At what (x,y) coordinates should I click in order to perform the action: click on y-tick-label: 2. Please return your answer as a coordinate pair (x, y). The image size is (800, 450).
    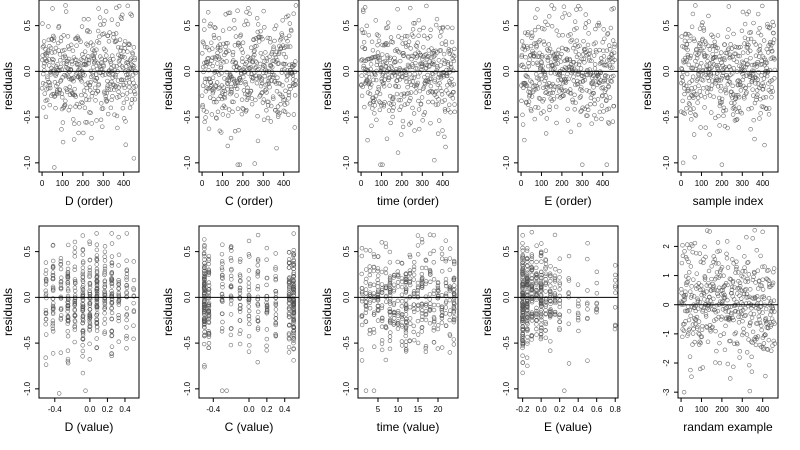
    Looking at the image, I should click on (666, 246).